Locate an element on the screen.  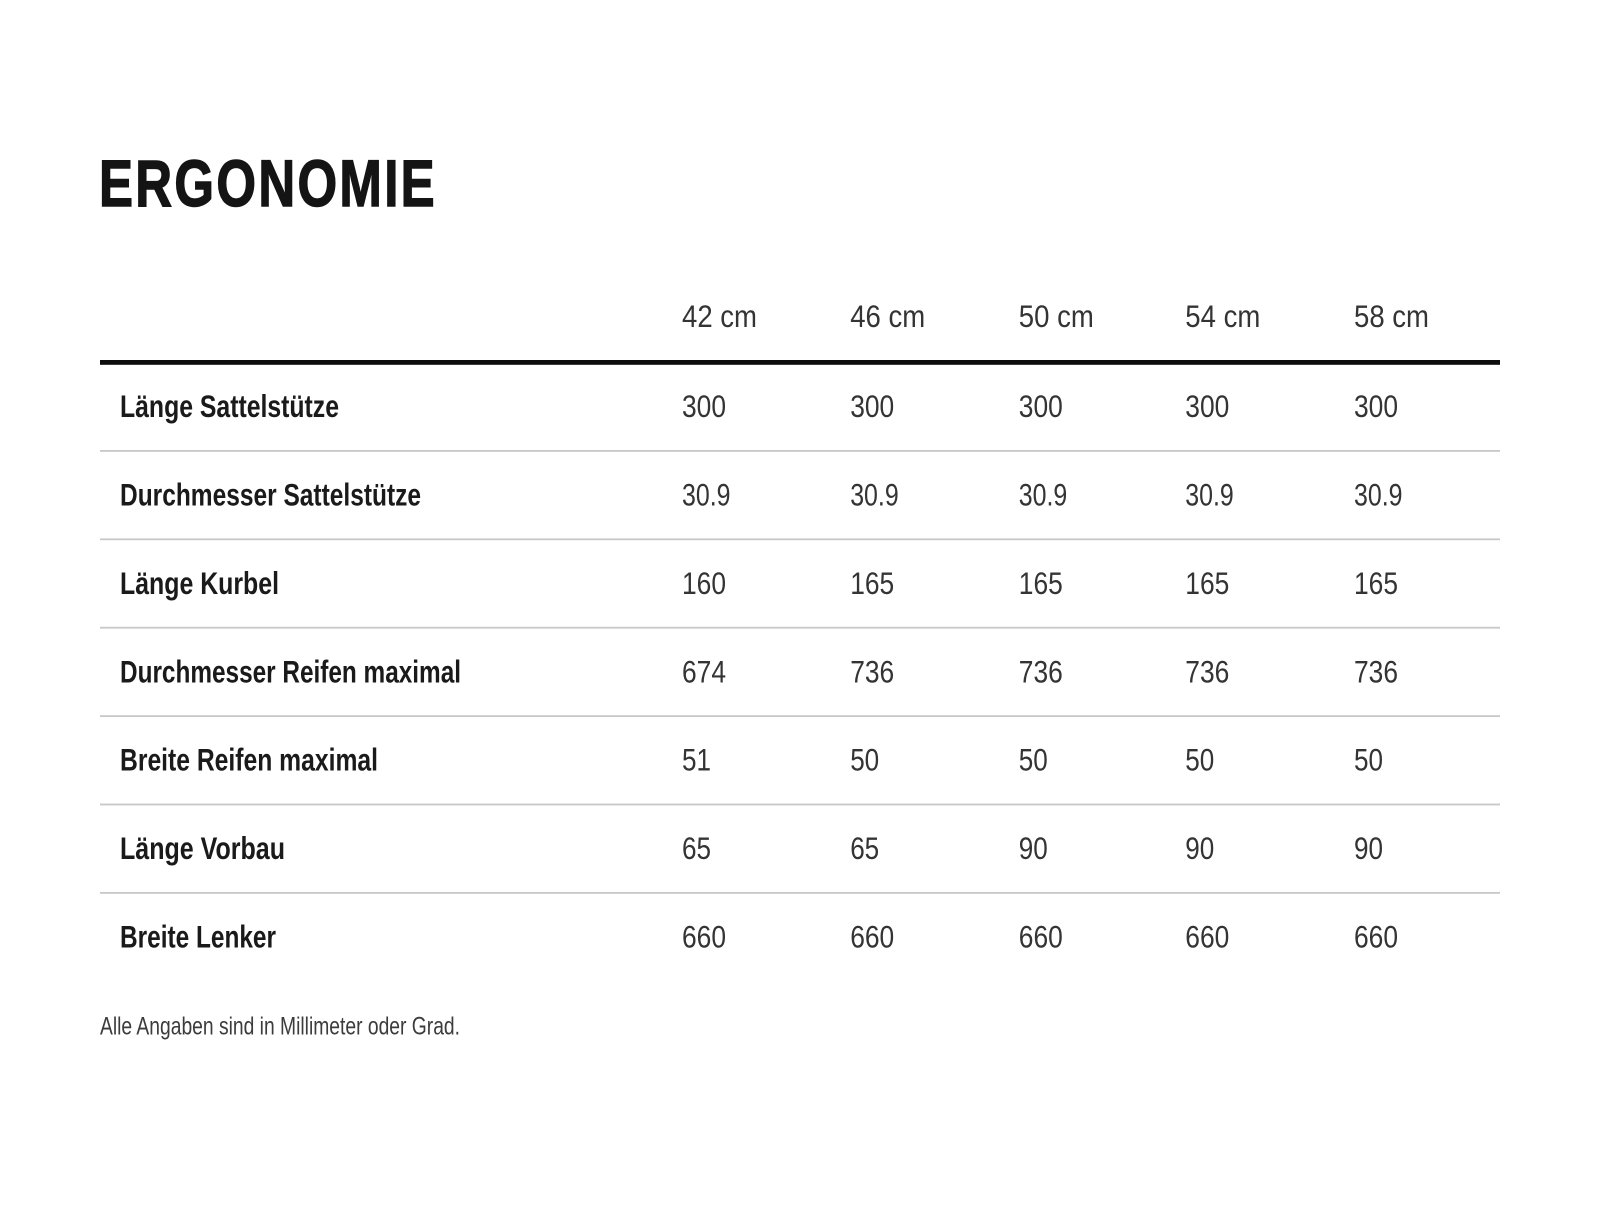
svg-text: 54 cm is located at coordinates (1222, 316).